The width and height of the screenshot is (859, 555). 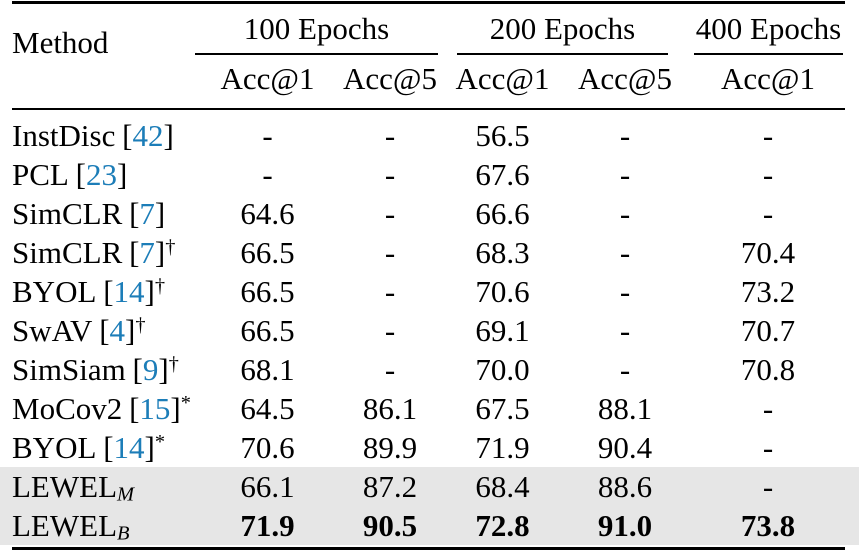 I want to click on method-cell: BYOL [14]*, so click(x=103, y=448).